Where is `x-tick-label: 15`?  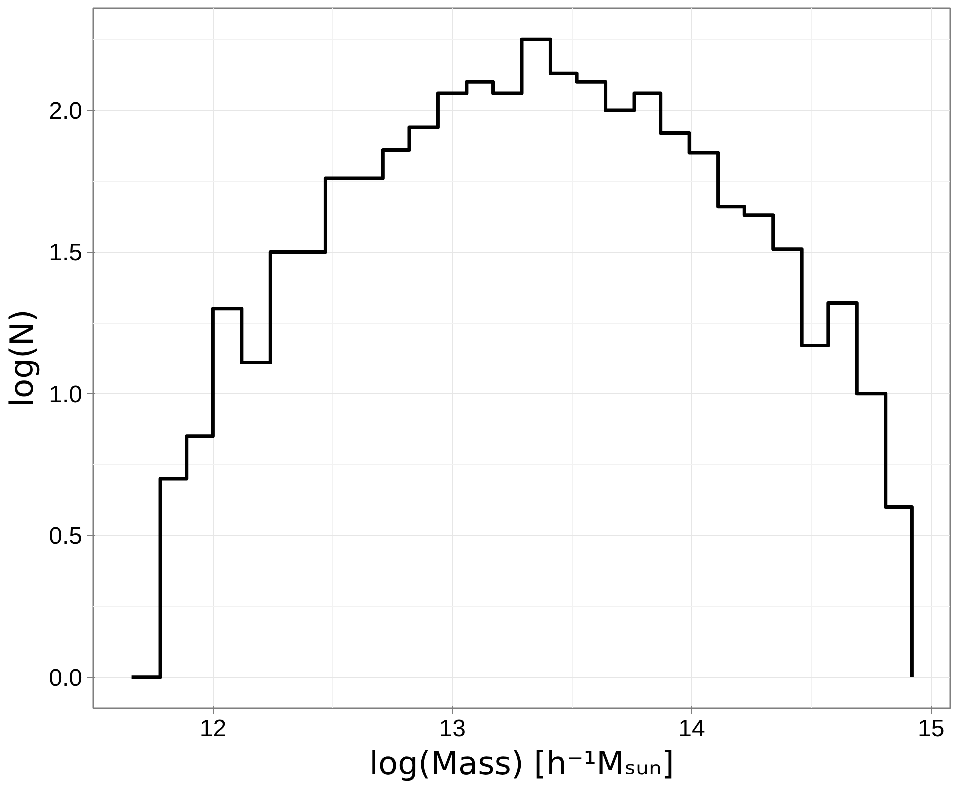
x-tick-label: 15 is located at coordinates (931, 729).